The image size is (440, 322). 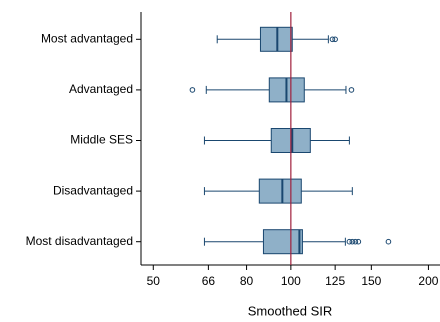 What do you see at coordinates (101, 140) in the screenshot?
I see `y-tick-label: Middle SES` at bounding box center [101, 140].